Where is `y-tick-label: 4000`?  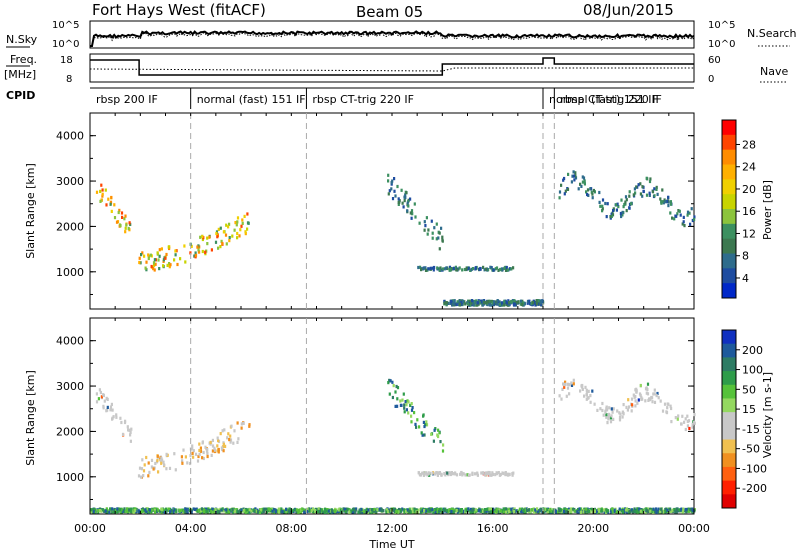
y-tick-label: 4000 is located at coordinates (70, 341).